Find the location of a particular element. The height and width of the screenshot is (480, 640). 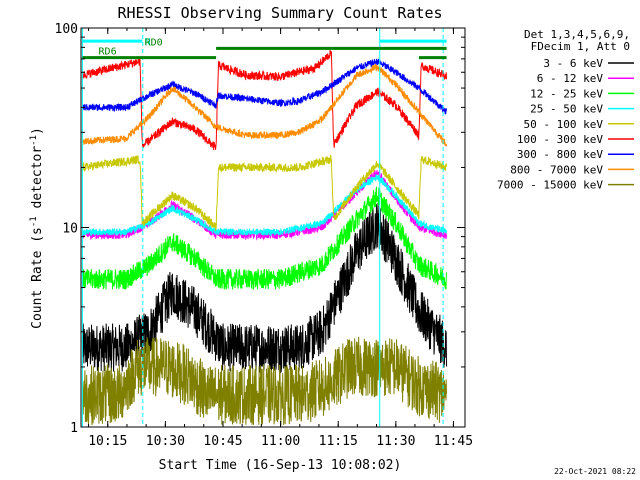

legend-label-7: 800 - 7000 keV is located at coordinates (556, 169).